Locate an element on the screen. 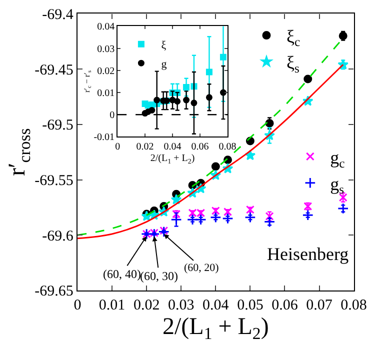  annotation: Heisenberg is located at coordinates (308, 254).